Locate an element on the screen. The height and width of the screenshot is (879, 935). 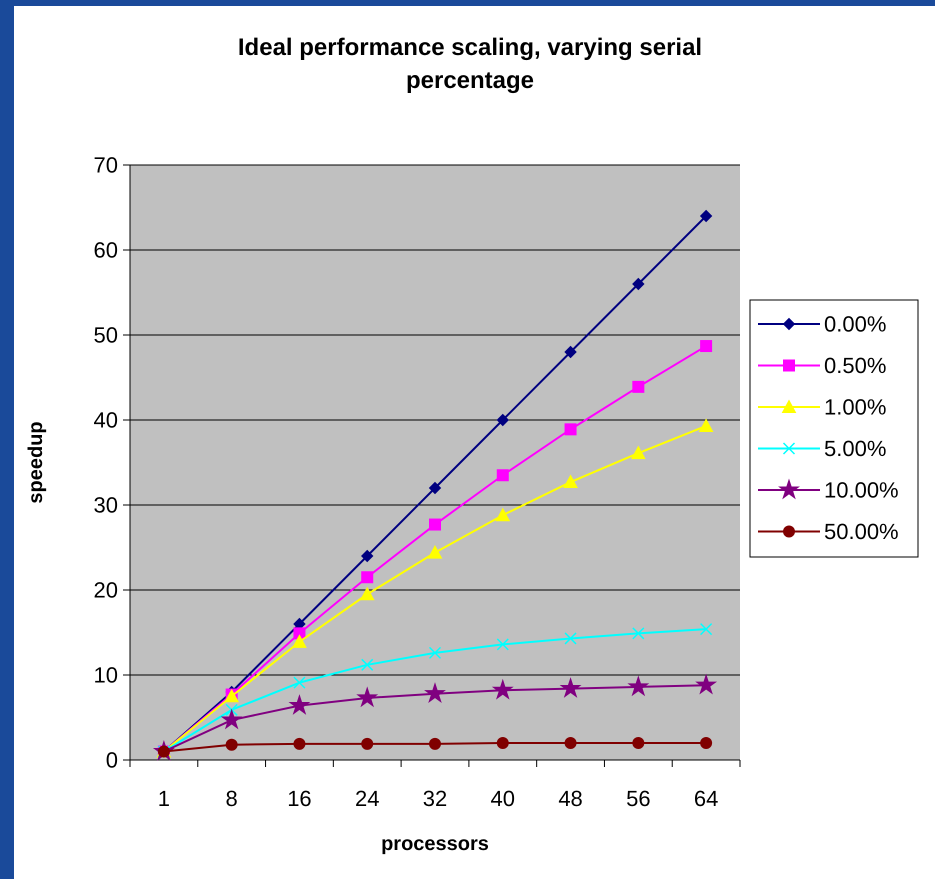
y-tick-label: 60 is located at coordinates (106, 250).